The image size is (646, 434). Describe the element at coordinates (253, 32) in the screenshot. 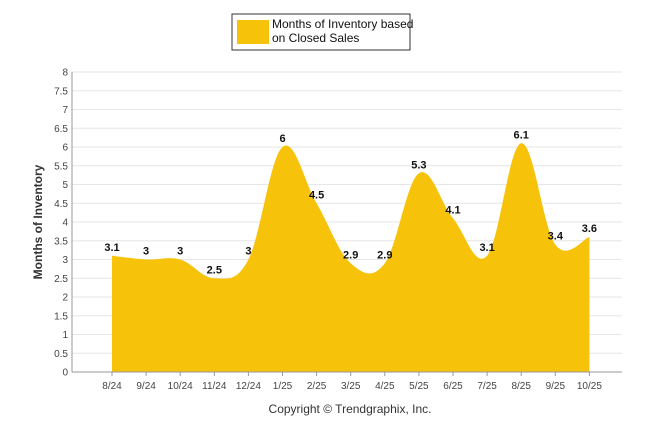

I see `legend-swatch` at that location.